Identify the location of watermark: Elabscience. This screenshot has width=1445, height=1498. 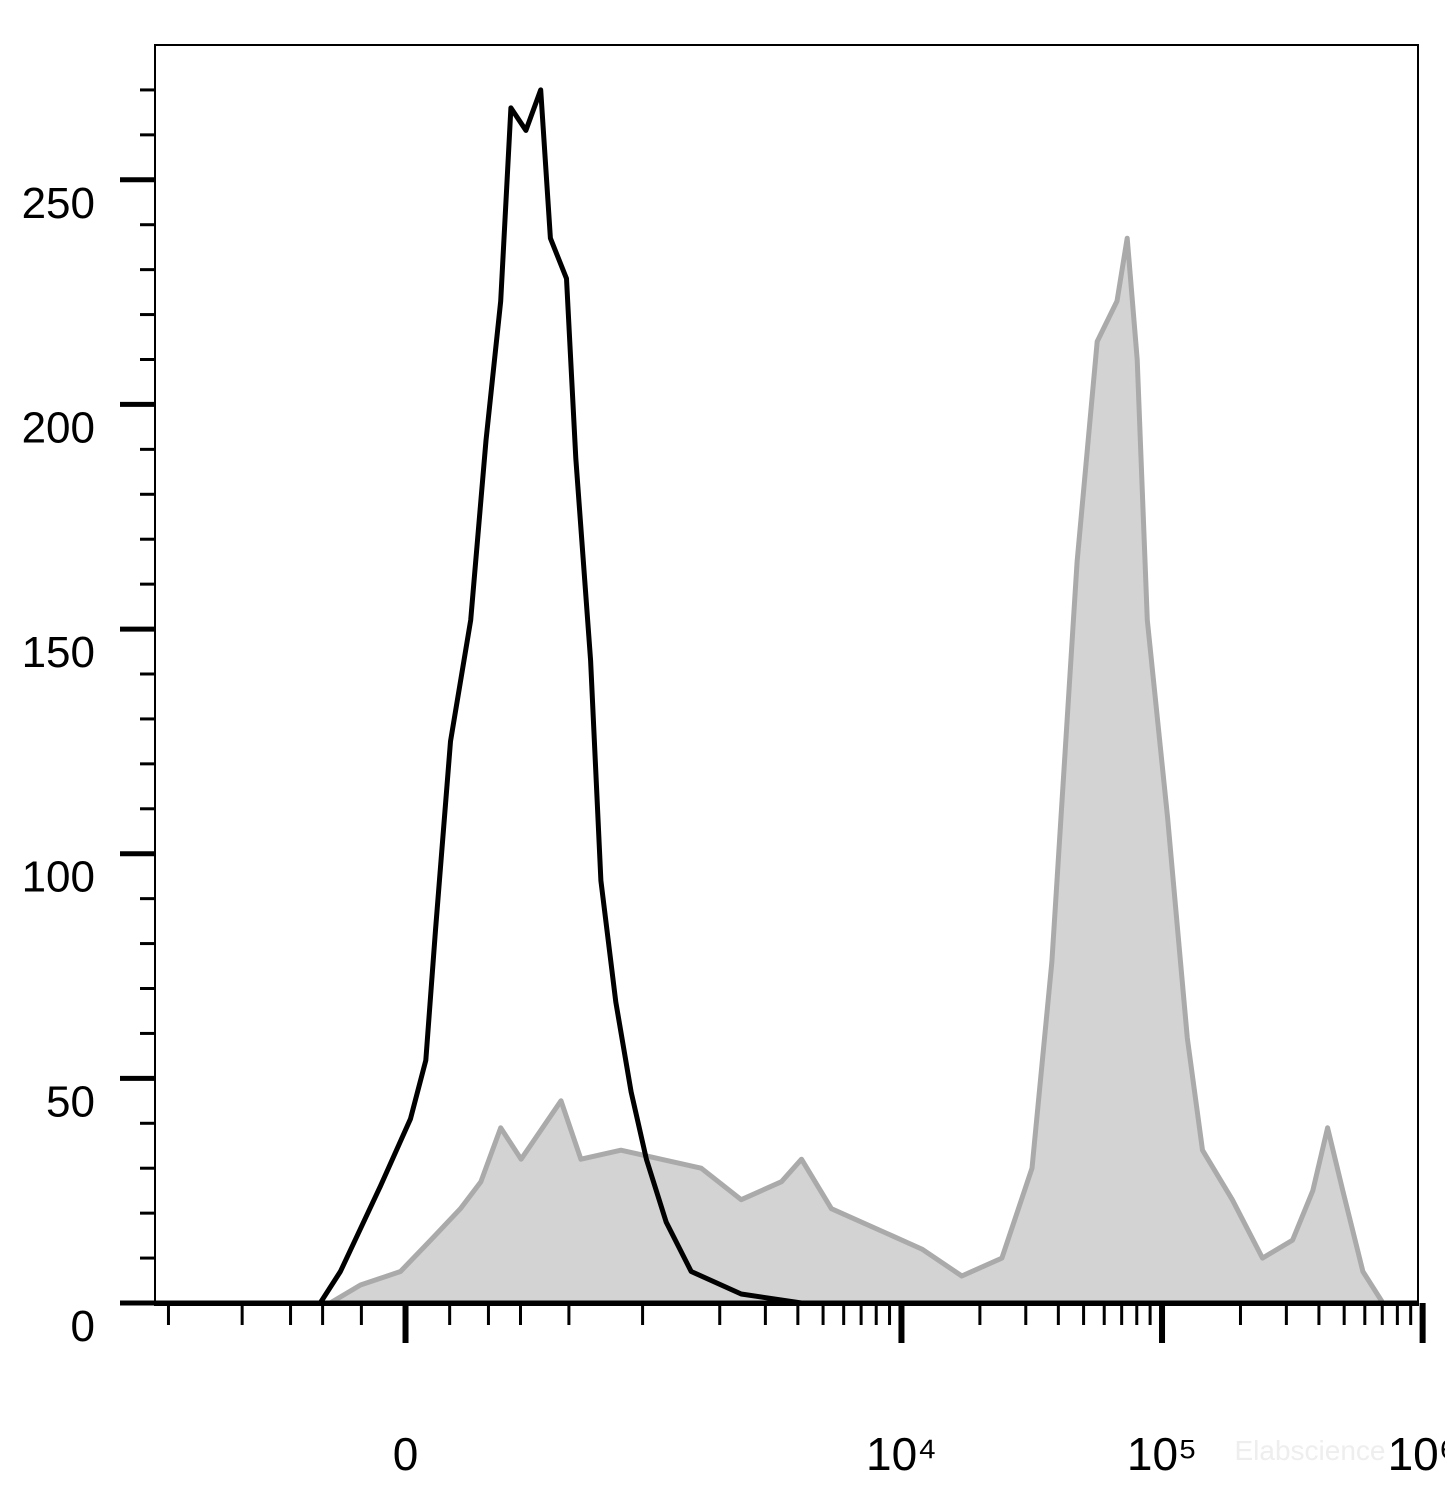
(1310, 1450).